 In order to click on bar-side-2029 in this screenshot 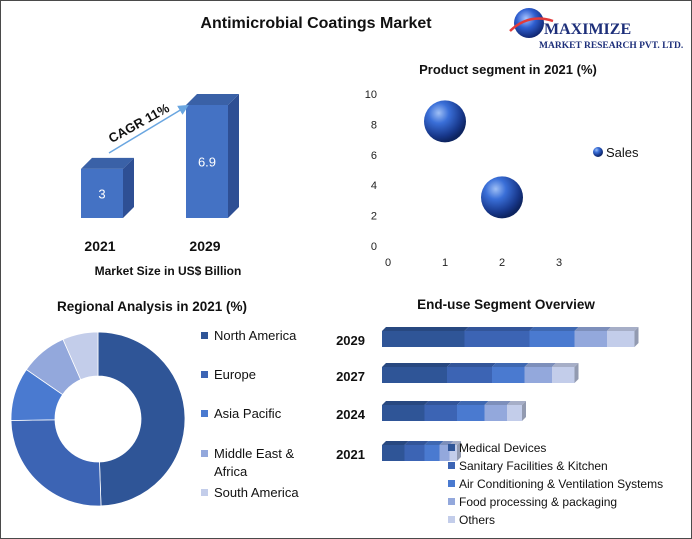, I will do `click(233, 156)`.